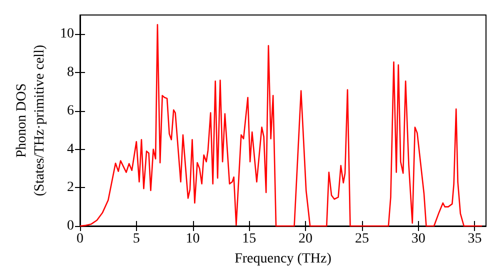  What do you see at coordinates (475, 239) in the screenshot?
I see `x-tick-label: 35` at bounding box center [475, 239].